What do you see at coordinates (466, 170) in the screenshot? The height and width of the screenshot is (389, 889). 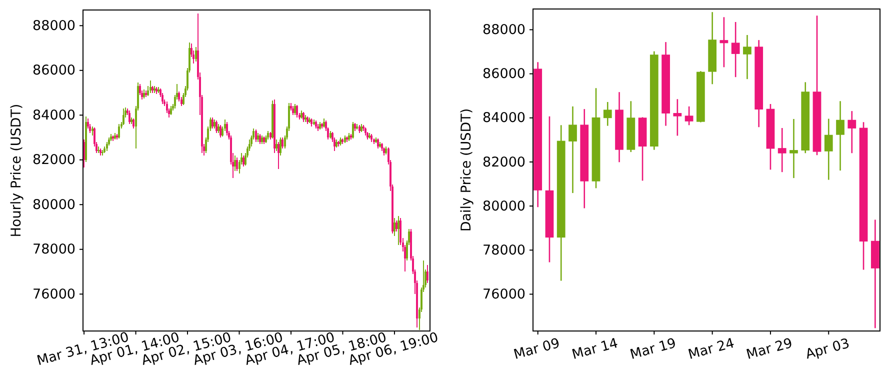 I see `y-axis-title: Daily Price (USDT)` at bounding box center [466, 170].